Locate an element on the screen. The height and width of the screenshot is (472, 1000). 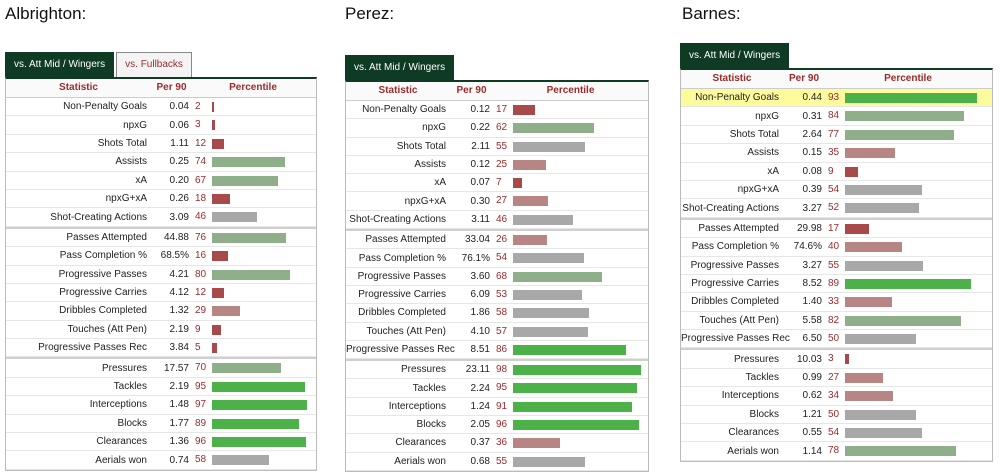
per90-value: 0.37 is located at coordinates (480, 443).